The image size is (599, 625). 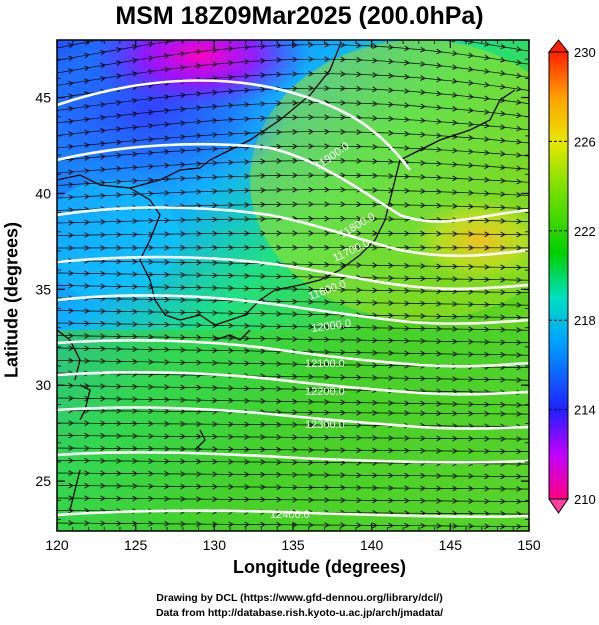 What do you see at coordinates (585, 52) in the screenshot?
I see `colorbar-tick-label: 230` at bounding box center [585, 52].